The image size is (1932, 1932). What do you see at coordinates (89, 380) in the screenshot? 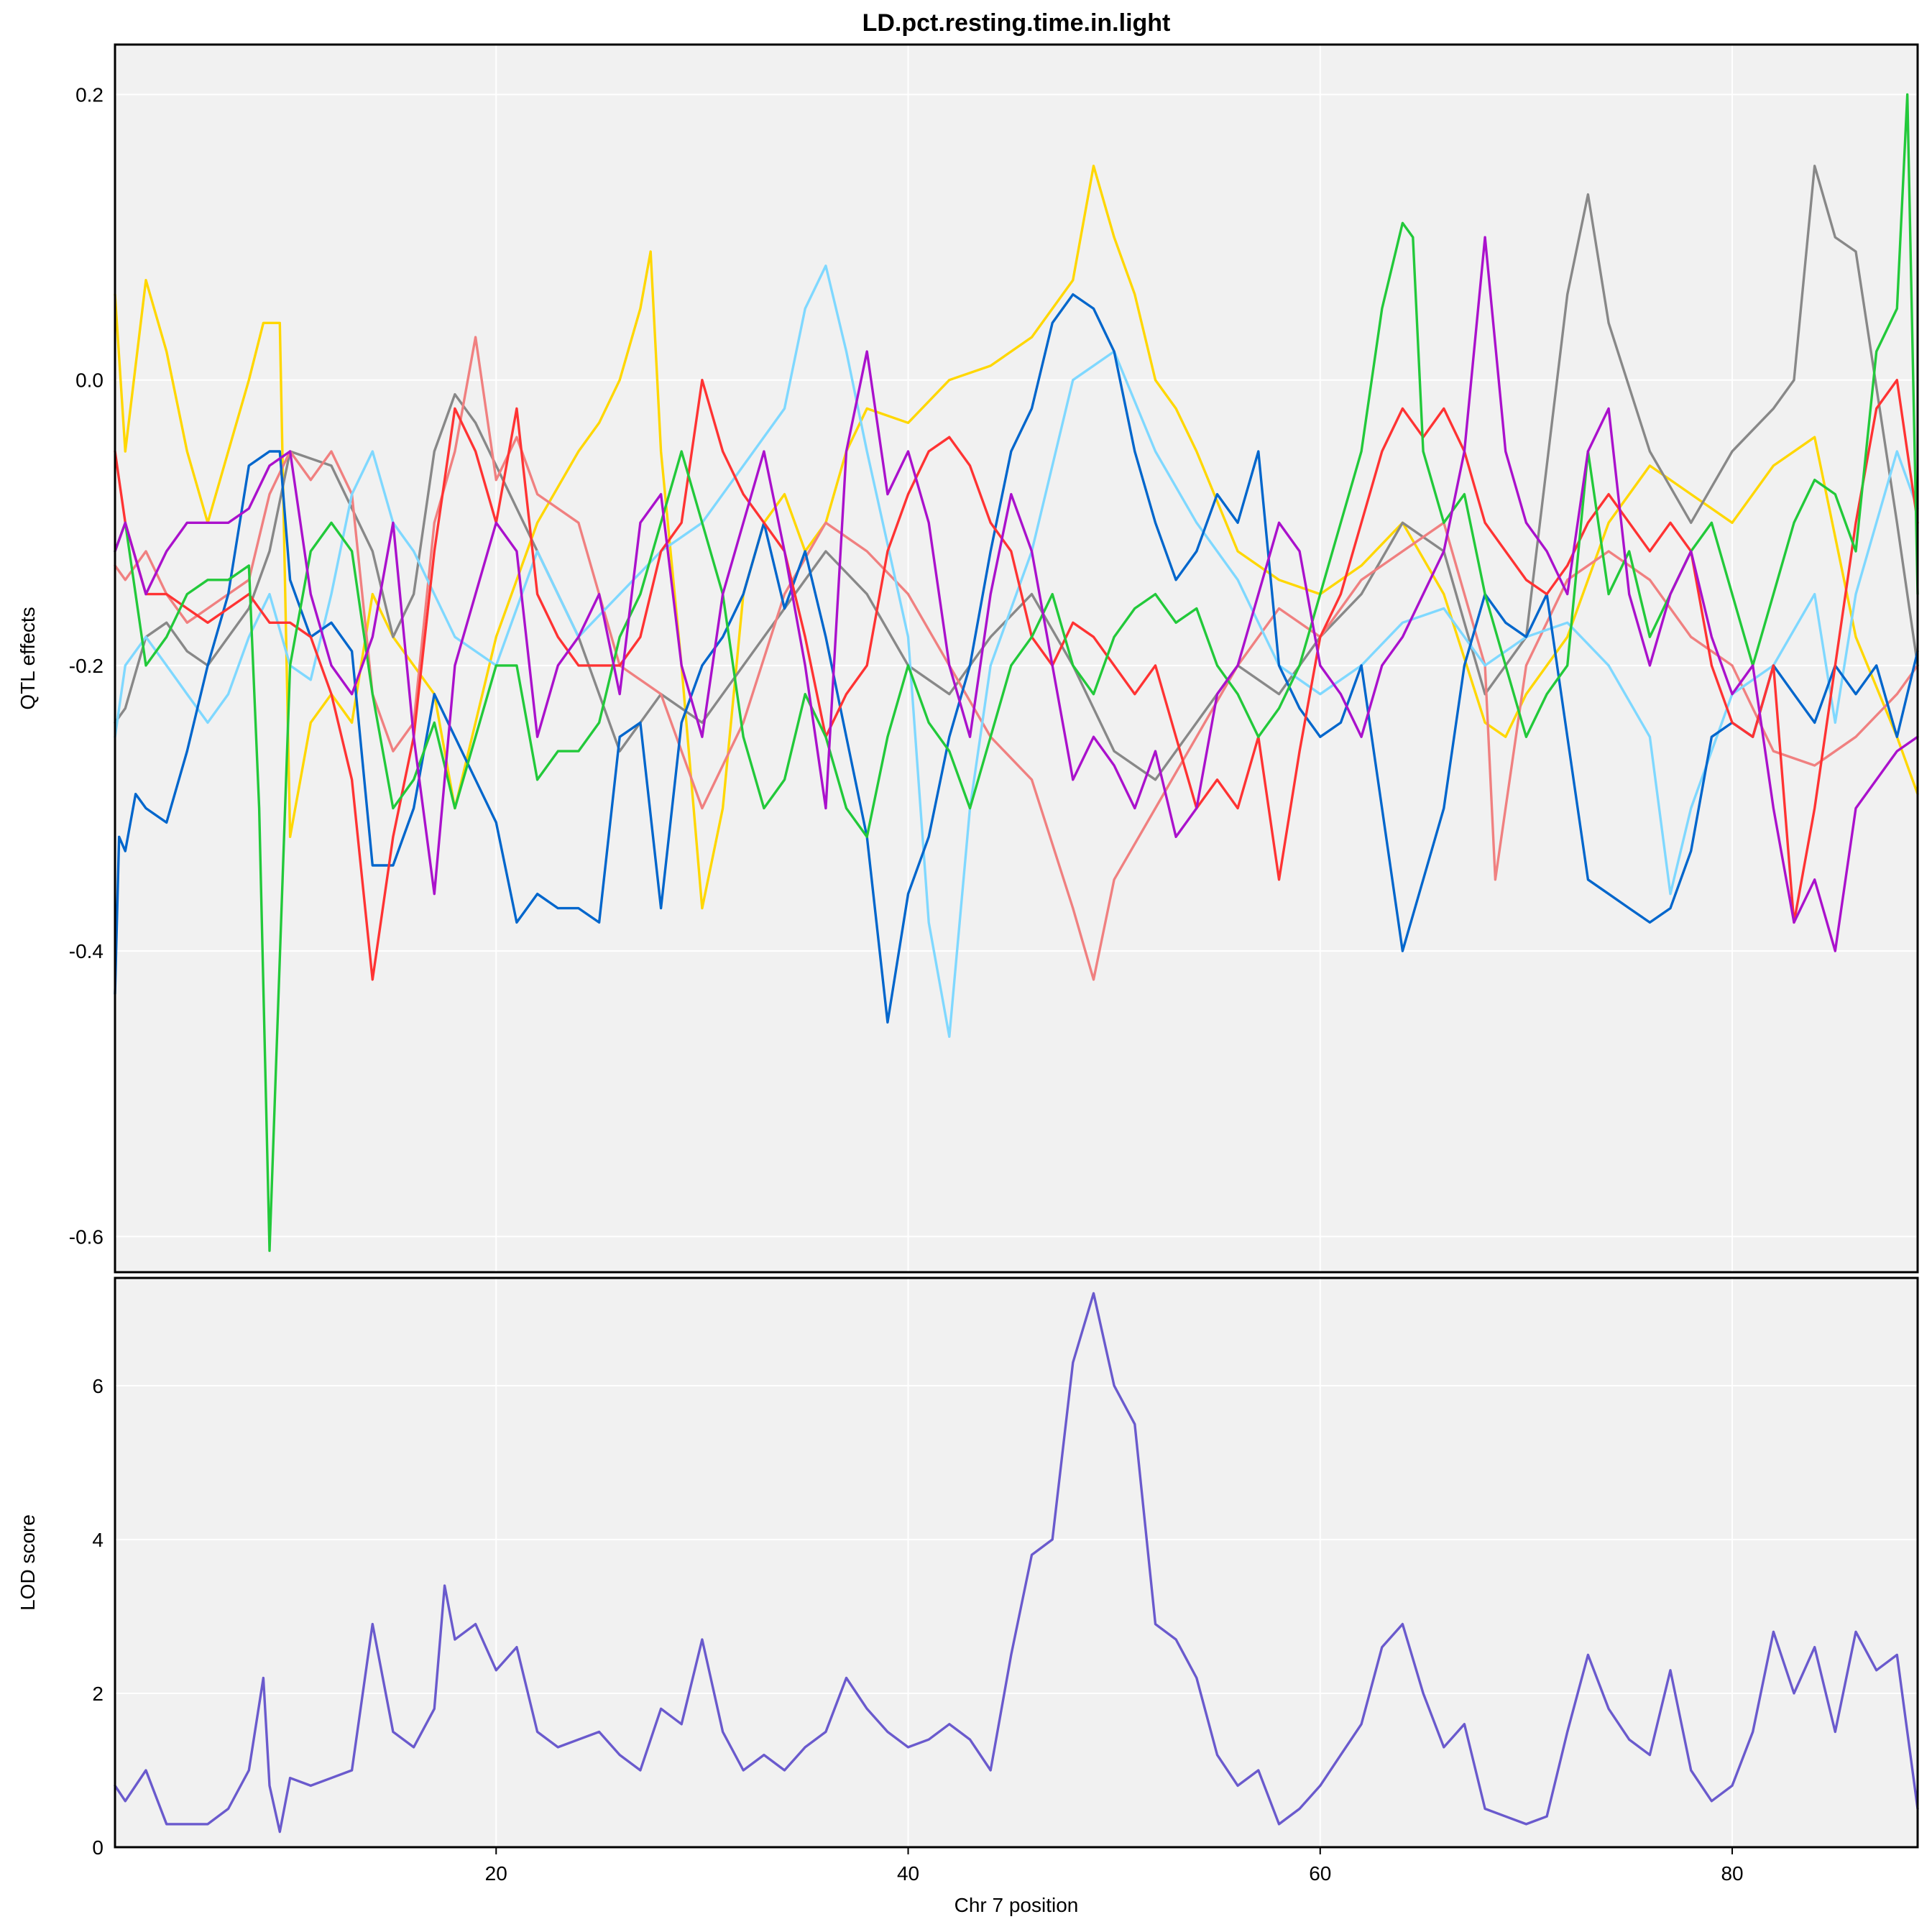
I see `effects-y-tick-label: 0.0` at bounding box center [89, 380].